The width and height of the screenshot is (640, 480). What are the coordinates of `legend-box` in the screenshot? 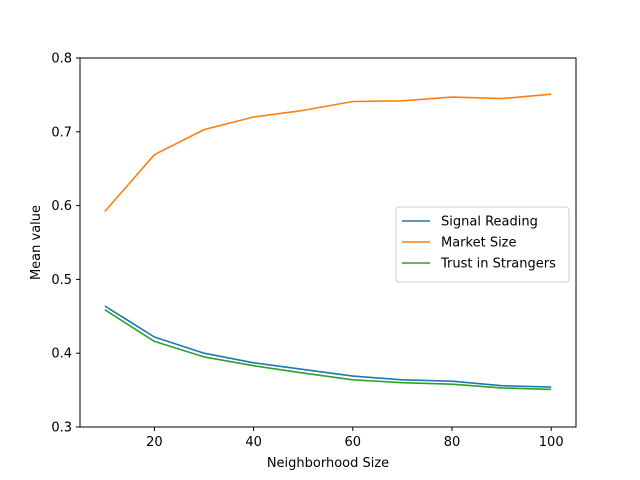 It's located at (482, 244).